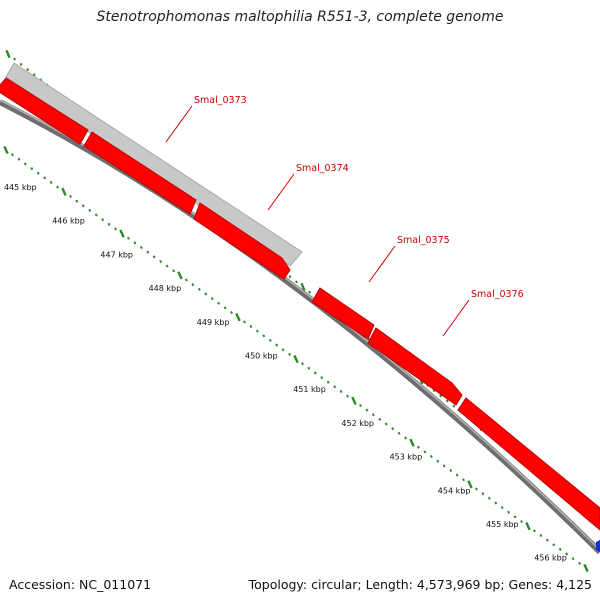 This screenshot has width=600, height=600. What do you see at coordinates (116, 254) in the screenshot?
I see `ruler-tick-label: 447 kbp` at bounding box center [116, 254].